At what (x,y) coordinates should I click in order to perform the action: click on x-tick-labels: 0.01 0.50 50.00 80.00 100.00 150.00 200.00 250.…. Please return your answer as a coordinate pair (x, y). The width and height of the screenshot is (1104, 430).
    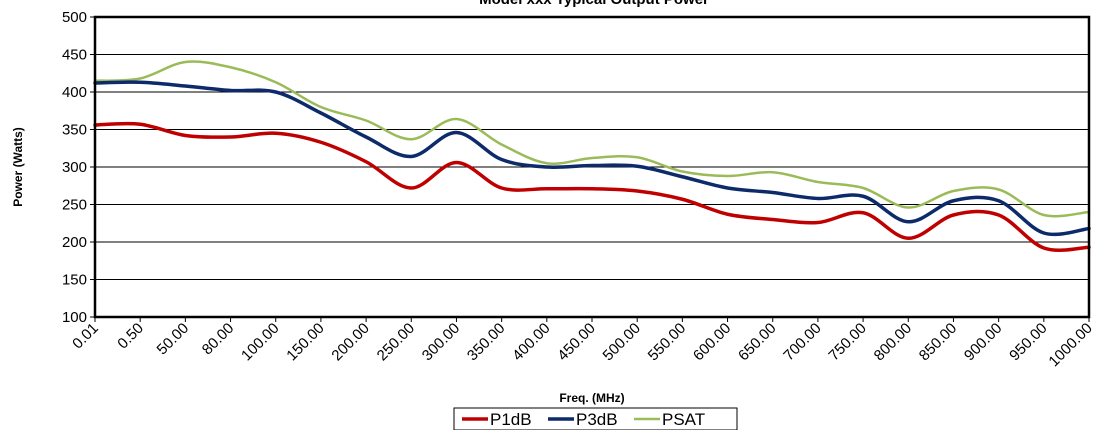
    Looking at the image, I should click on (582, 343).